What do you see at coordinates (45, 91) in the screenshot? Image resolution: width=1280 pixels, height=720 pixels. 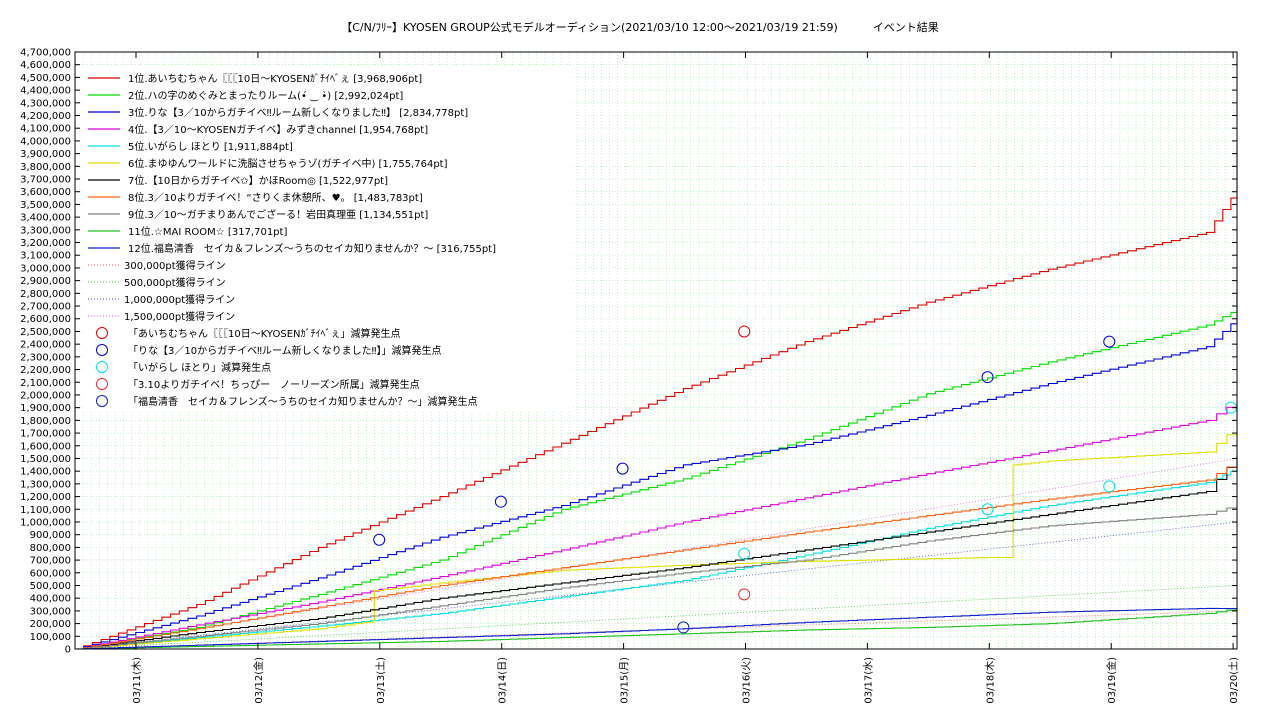 I see `y-tick-label: 4,400,000` at bounding box center [45, 91].